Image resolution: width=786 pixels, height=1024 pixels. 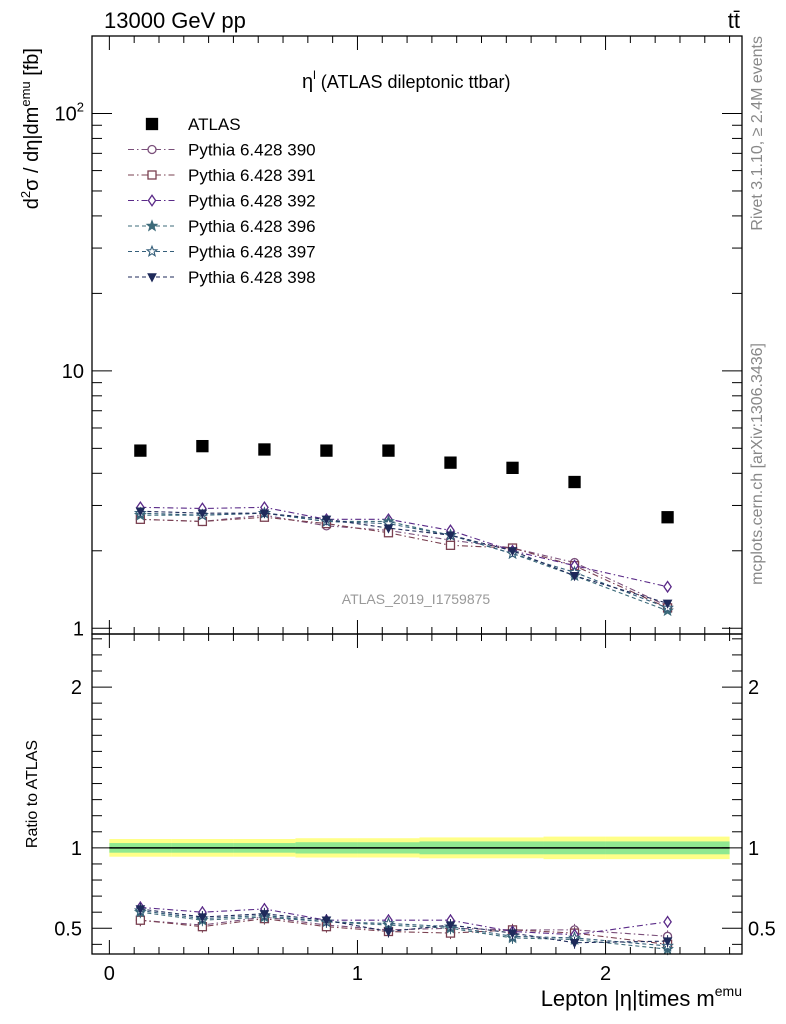 I want to click on rivet-label: Rivet 3.1.10, ≥ 2.4M events, so click(x=757, y=133).